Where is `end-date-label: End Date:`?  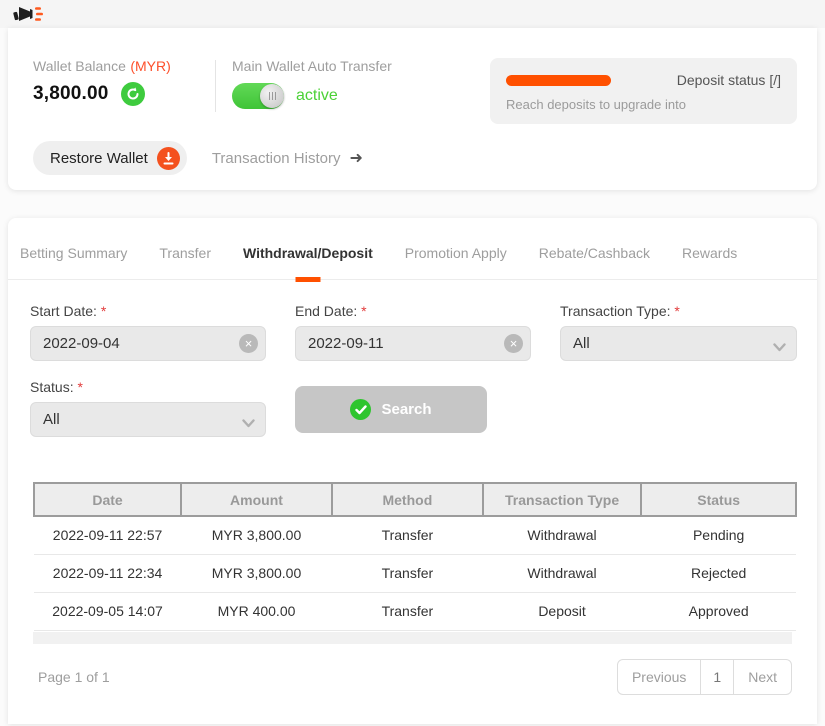
end-date-label: End Date: is located at coordinates (326, 311).